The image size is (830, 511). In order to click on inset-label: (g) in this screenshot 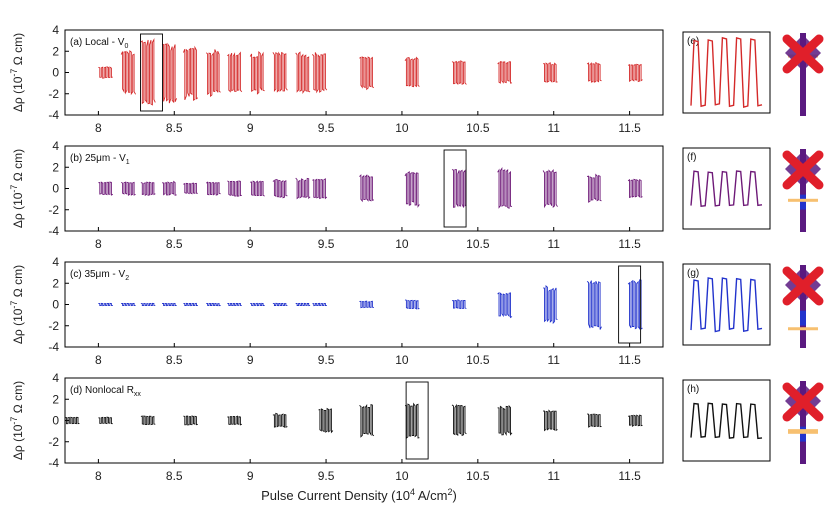, I will do `click(693, 273)`.